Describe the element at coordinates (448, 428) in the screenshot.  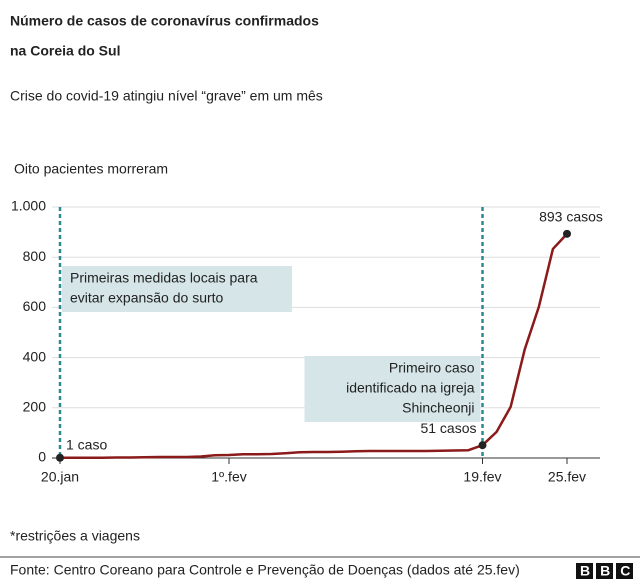
I see `value-label: 51 casos` at that location.